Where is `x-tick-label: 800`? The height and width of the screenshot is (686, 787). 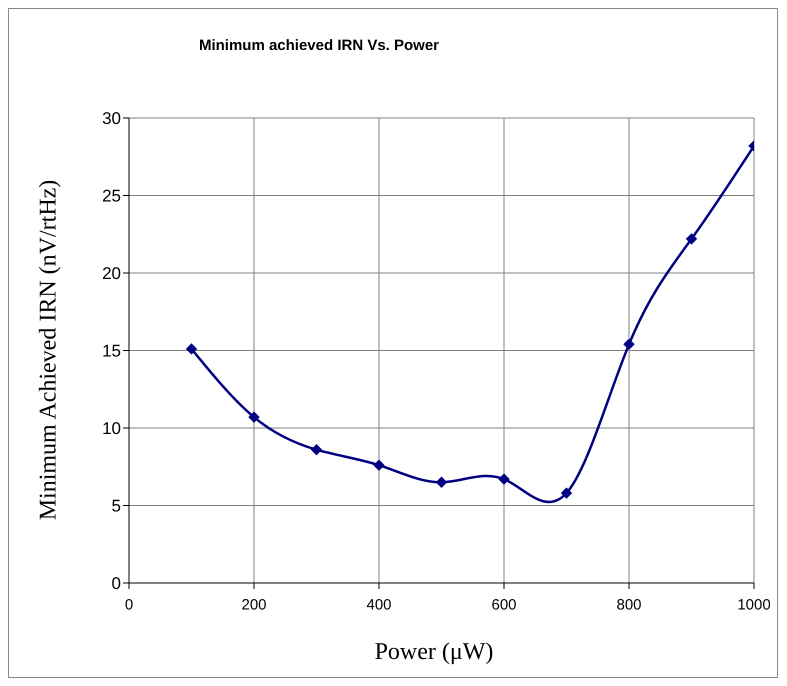 x-tick-label: 800 is located at coordinates (629, 605).